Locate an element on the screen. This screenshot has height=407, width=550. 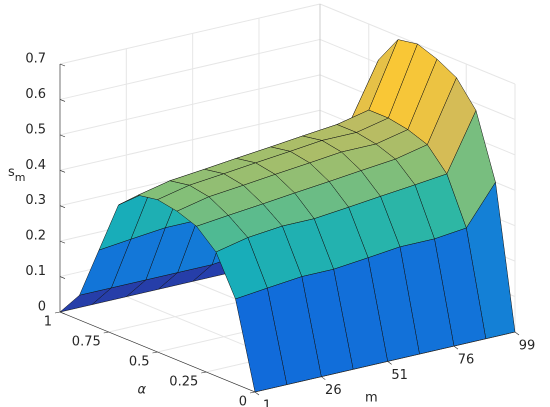
x-tick-label: 76 is located at coordinates (466, 360).